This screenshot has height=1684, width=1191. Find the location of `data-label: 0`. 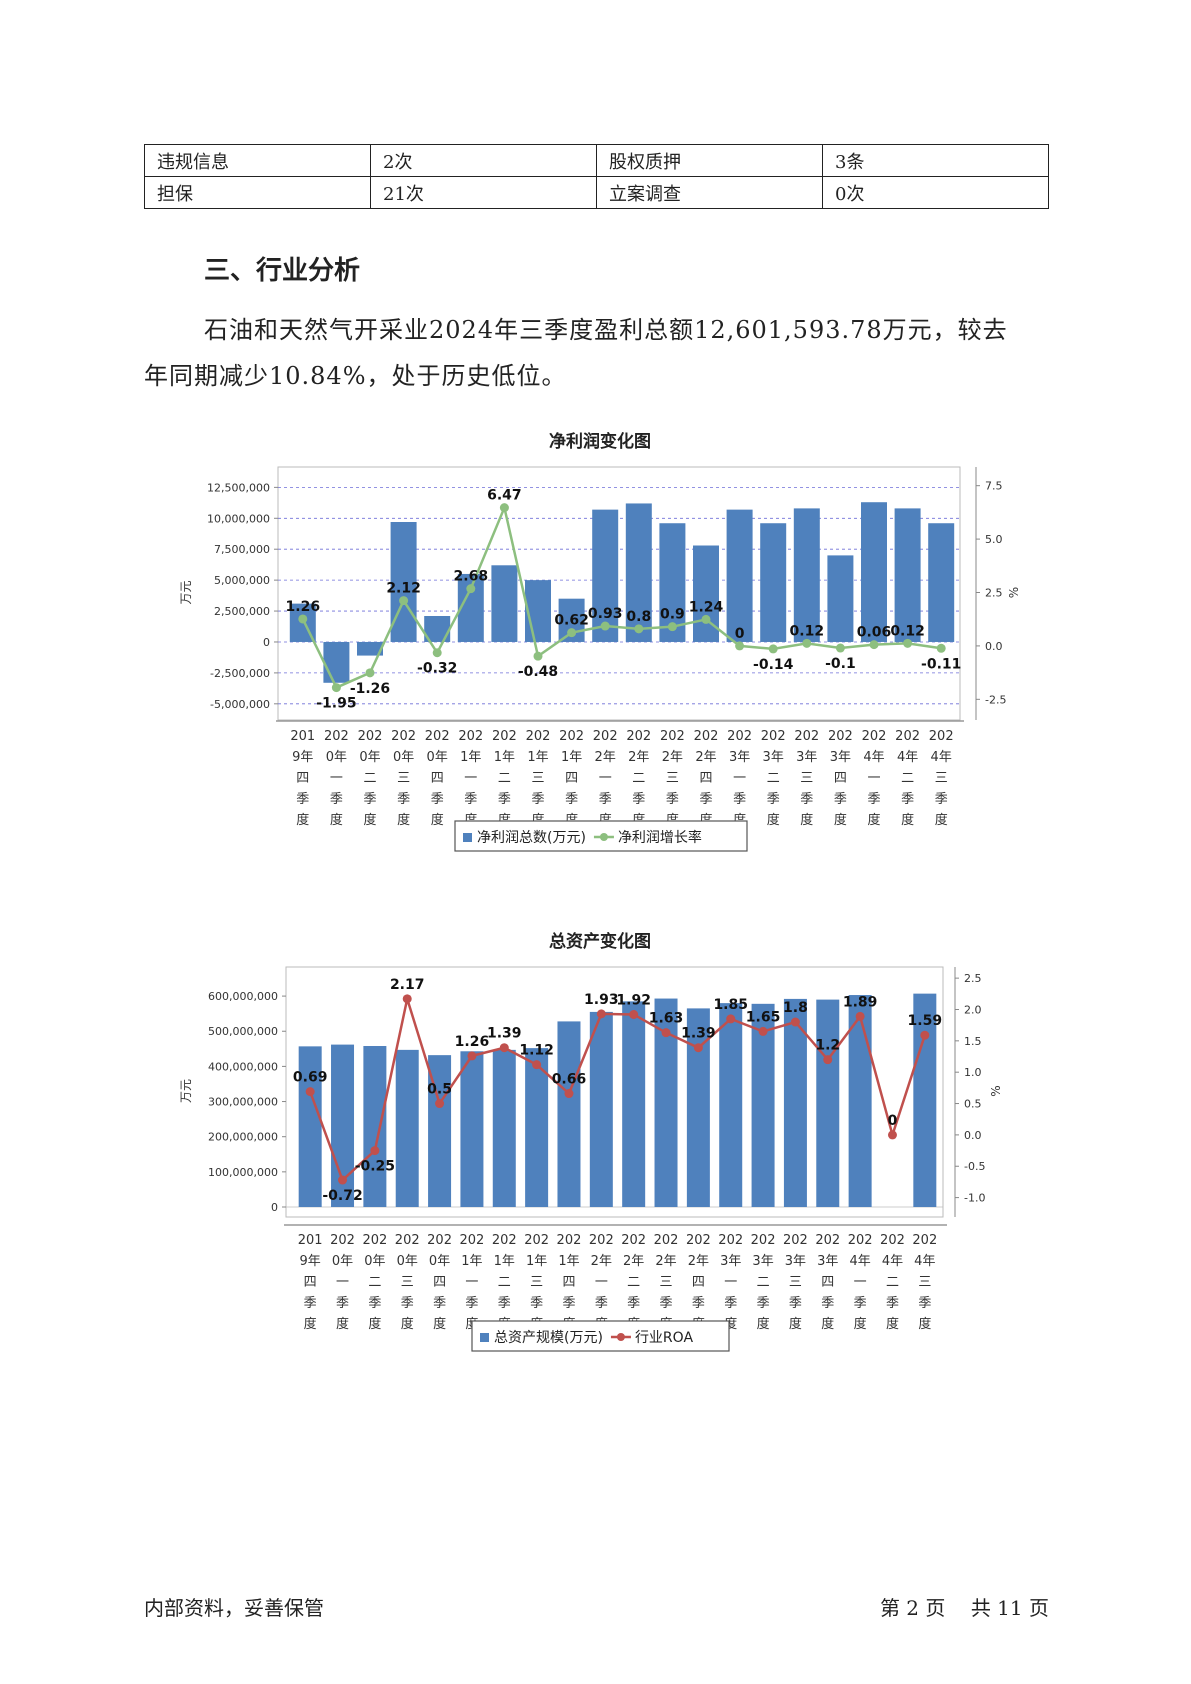

data-label: 0 is located at coordinates (740, 634).